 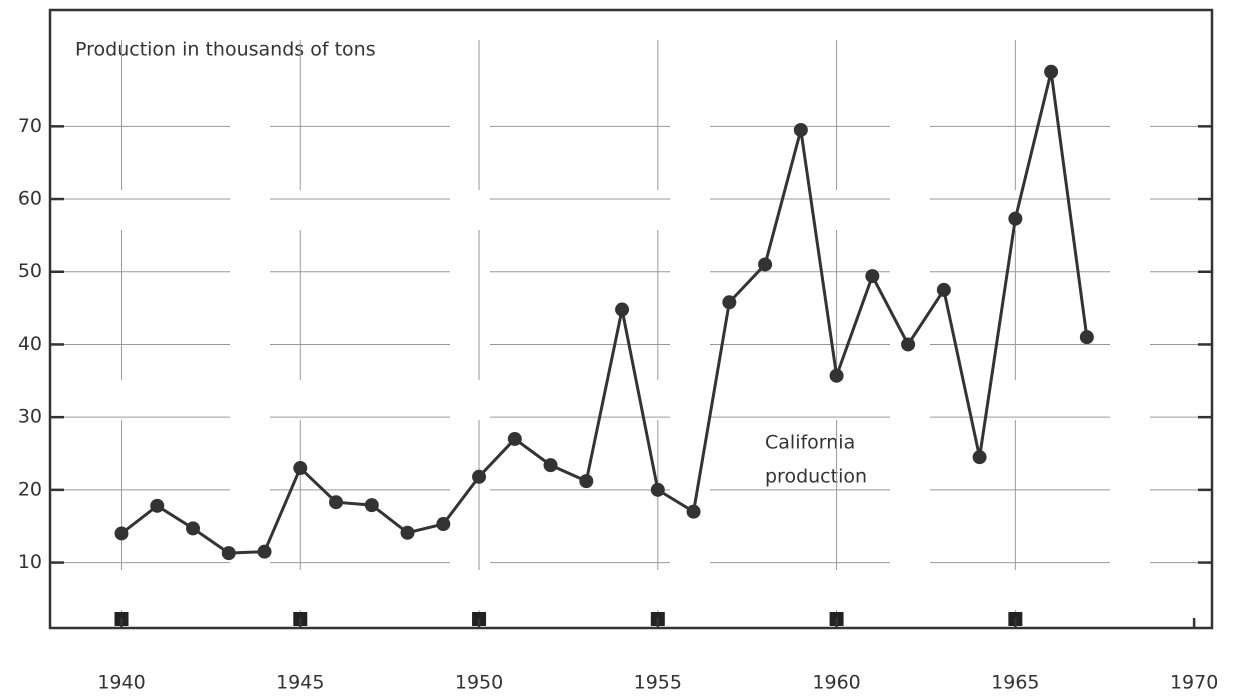 I want to click on x-tick-label: 1970, so click(x=1194, y=683).